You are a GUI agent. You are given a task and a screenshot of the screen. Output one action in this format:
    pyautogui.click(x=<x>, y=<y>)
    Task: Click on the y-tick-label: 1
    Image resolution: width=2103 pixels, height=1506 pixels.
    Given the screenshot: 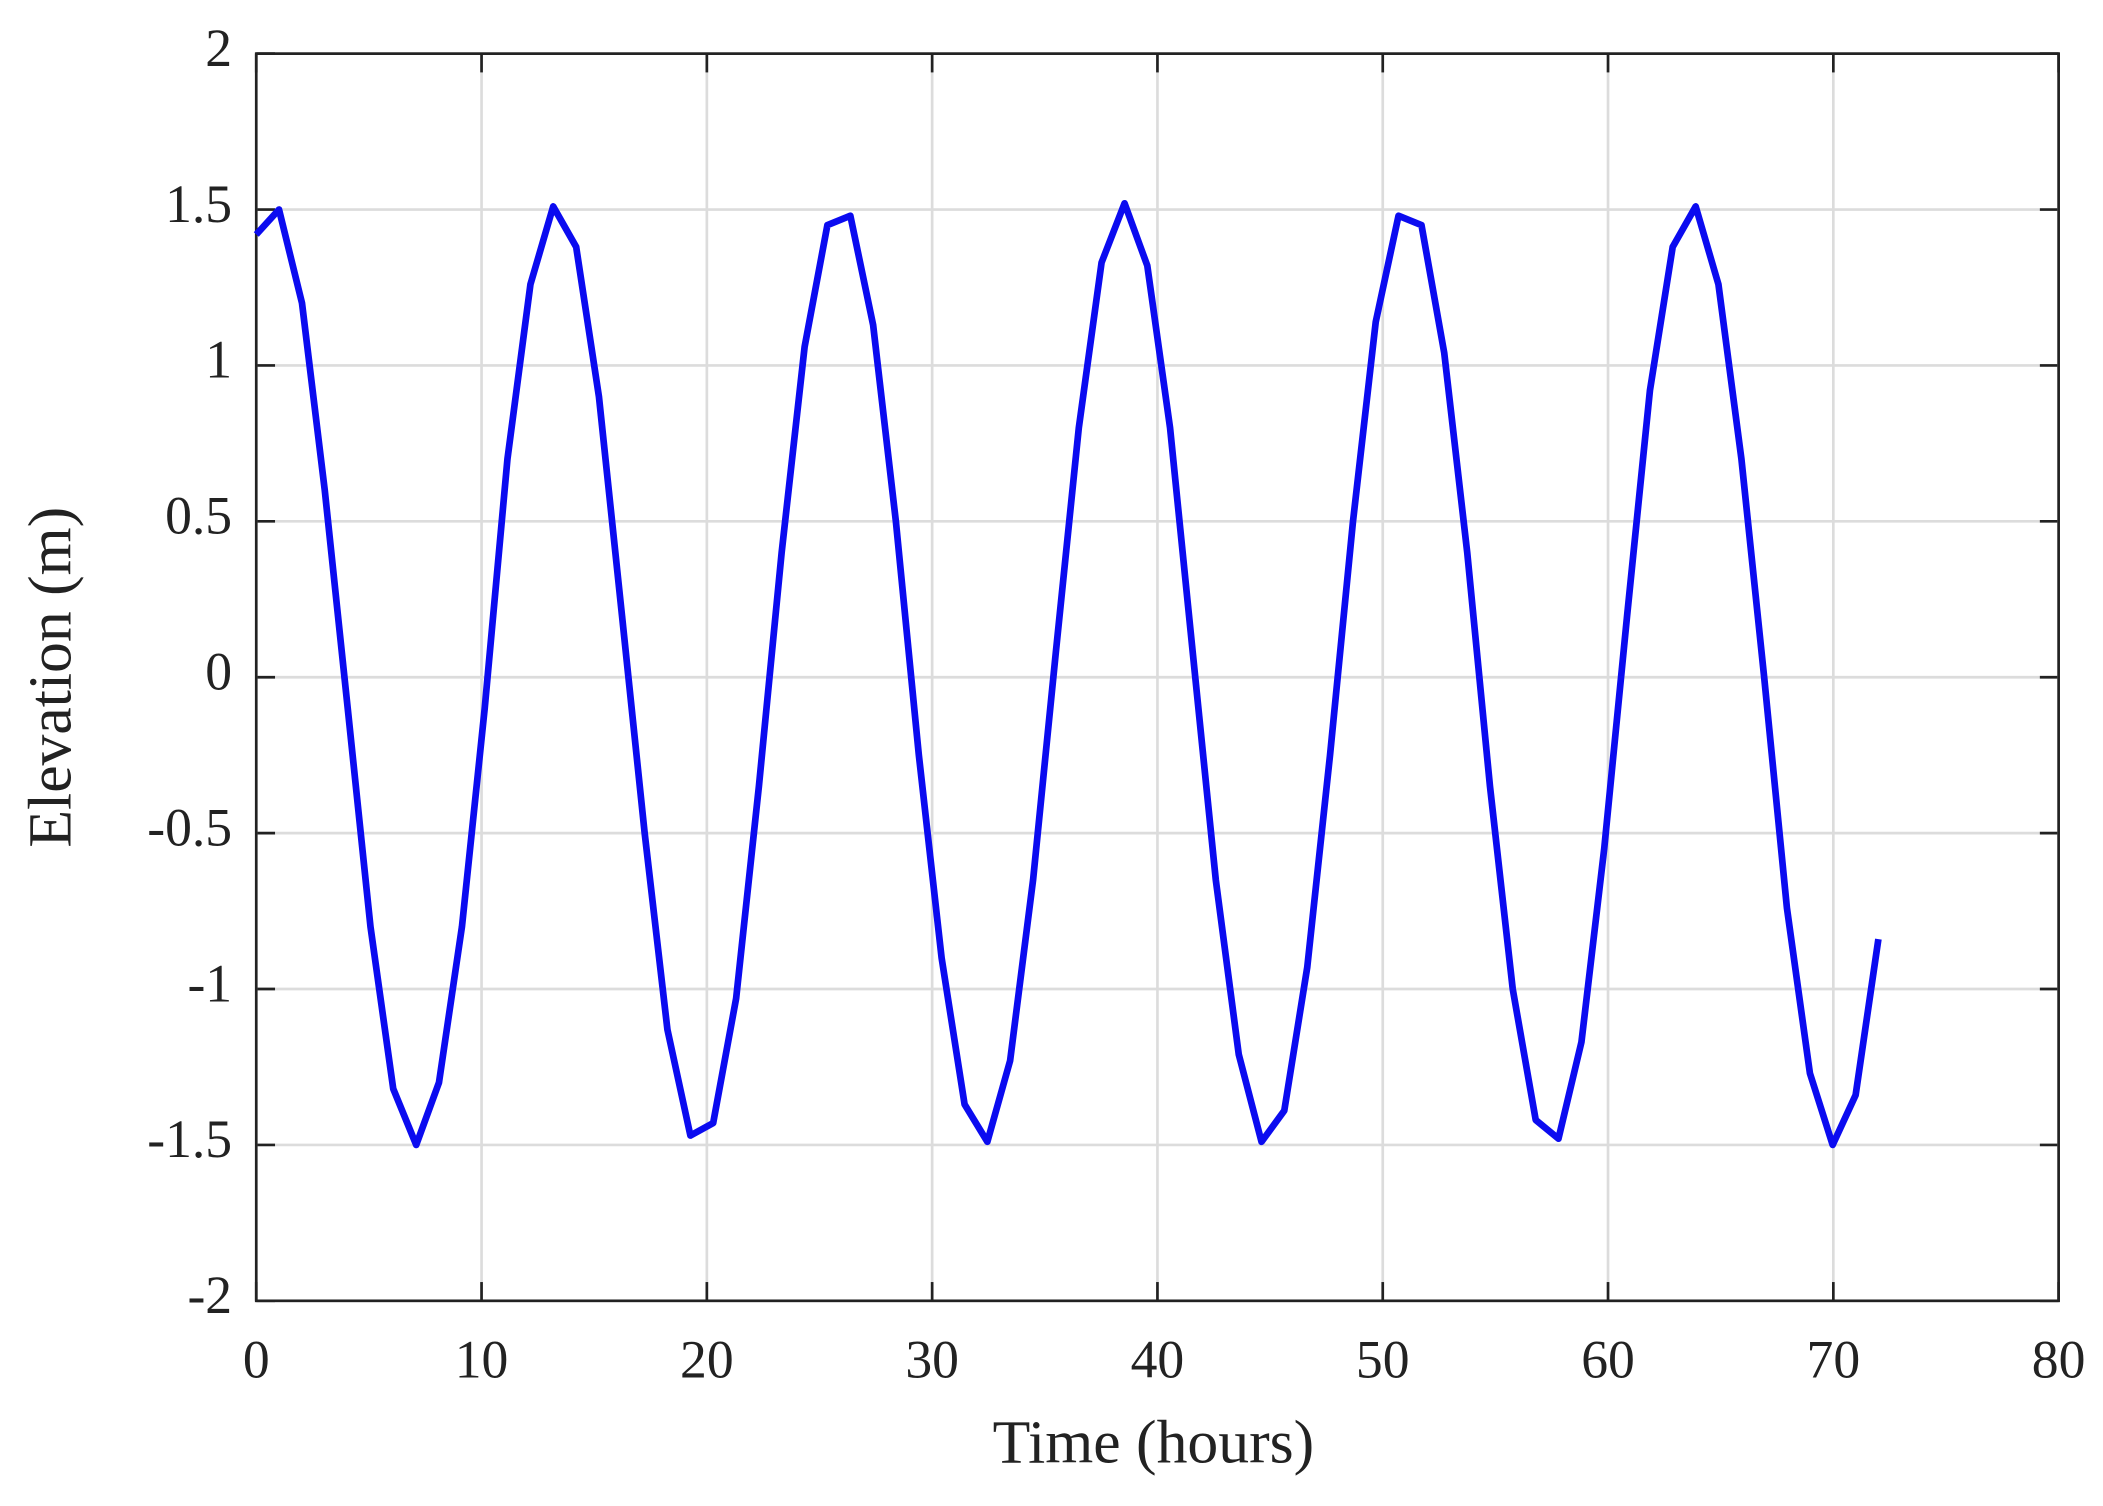 What is the action you would take?
    pyautogui.click(x=218, y=360)
    